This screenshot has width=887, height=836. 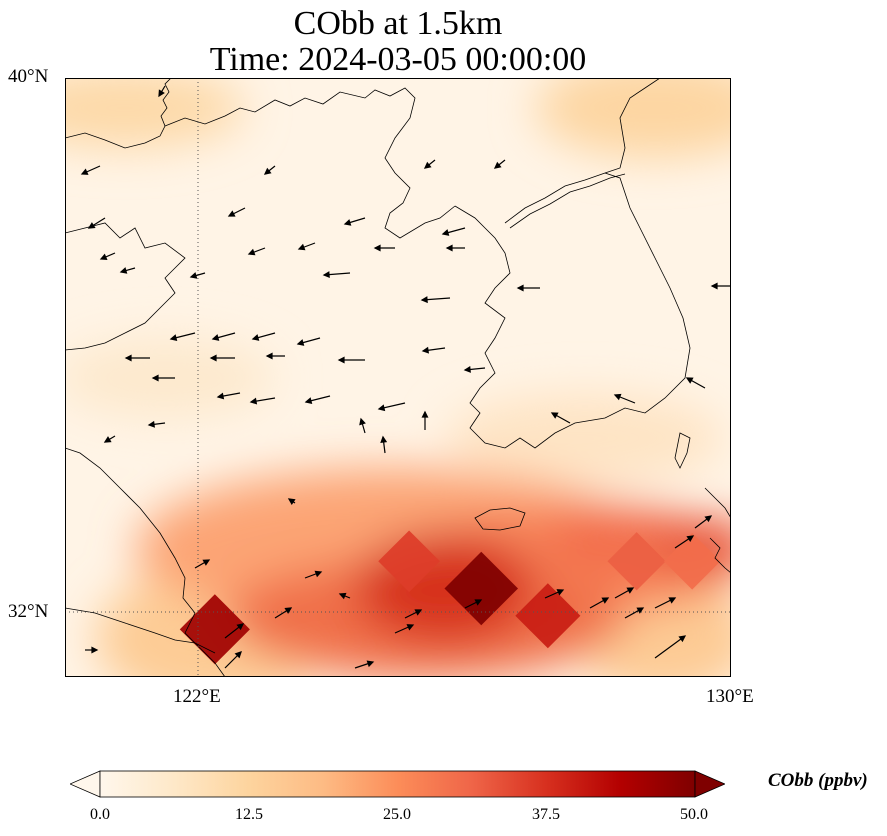 I want to click on coastline-yangtze, so click(x=140, y=630).